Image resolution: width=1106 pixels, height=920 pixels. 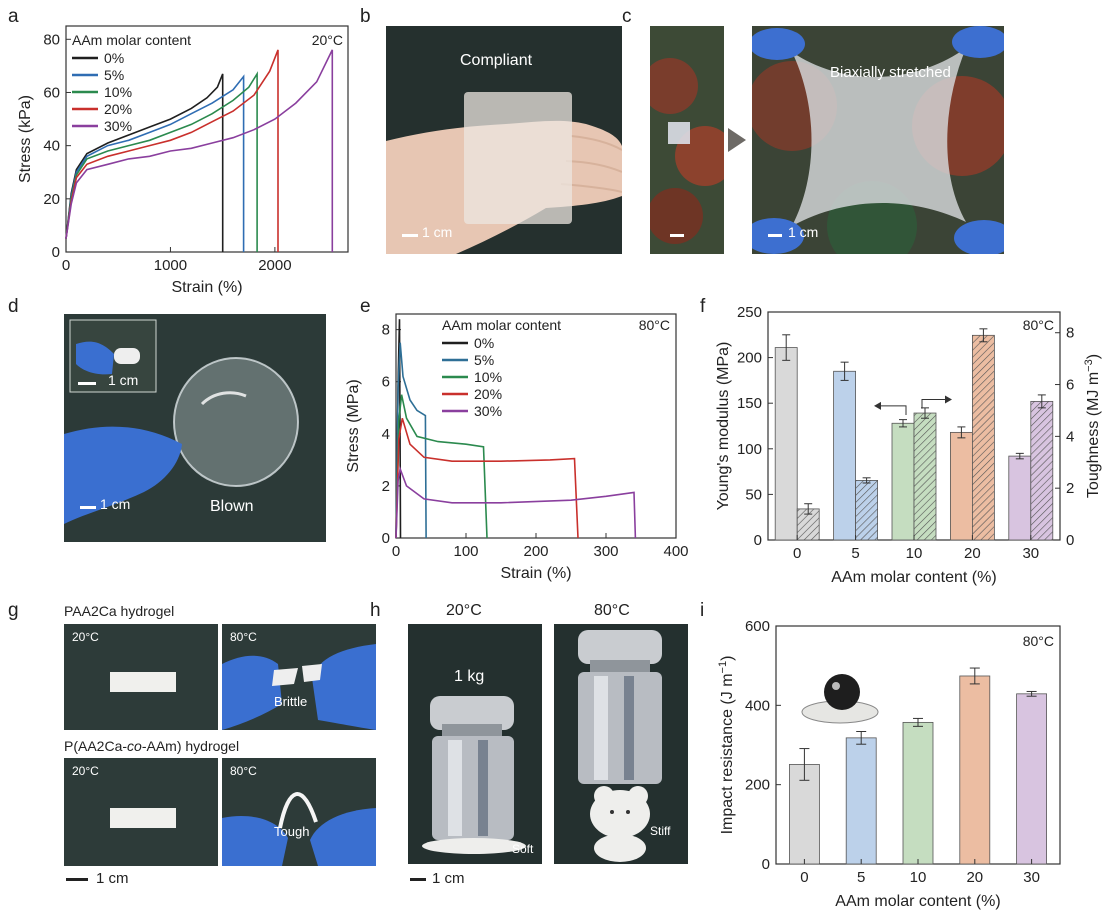 What do you see at coordinates (1070, 488) in the screenshot?
I see `y2-tick-label: 2` at bounding box center [1070, 488].